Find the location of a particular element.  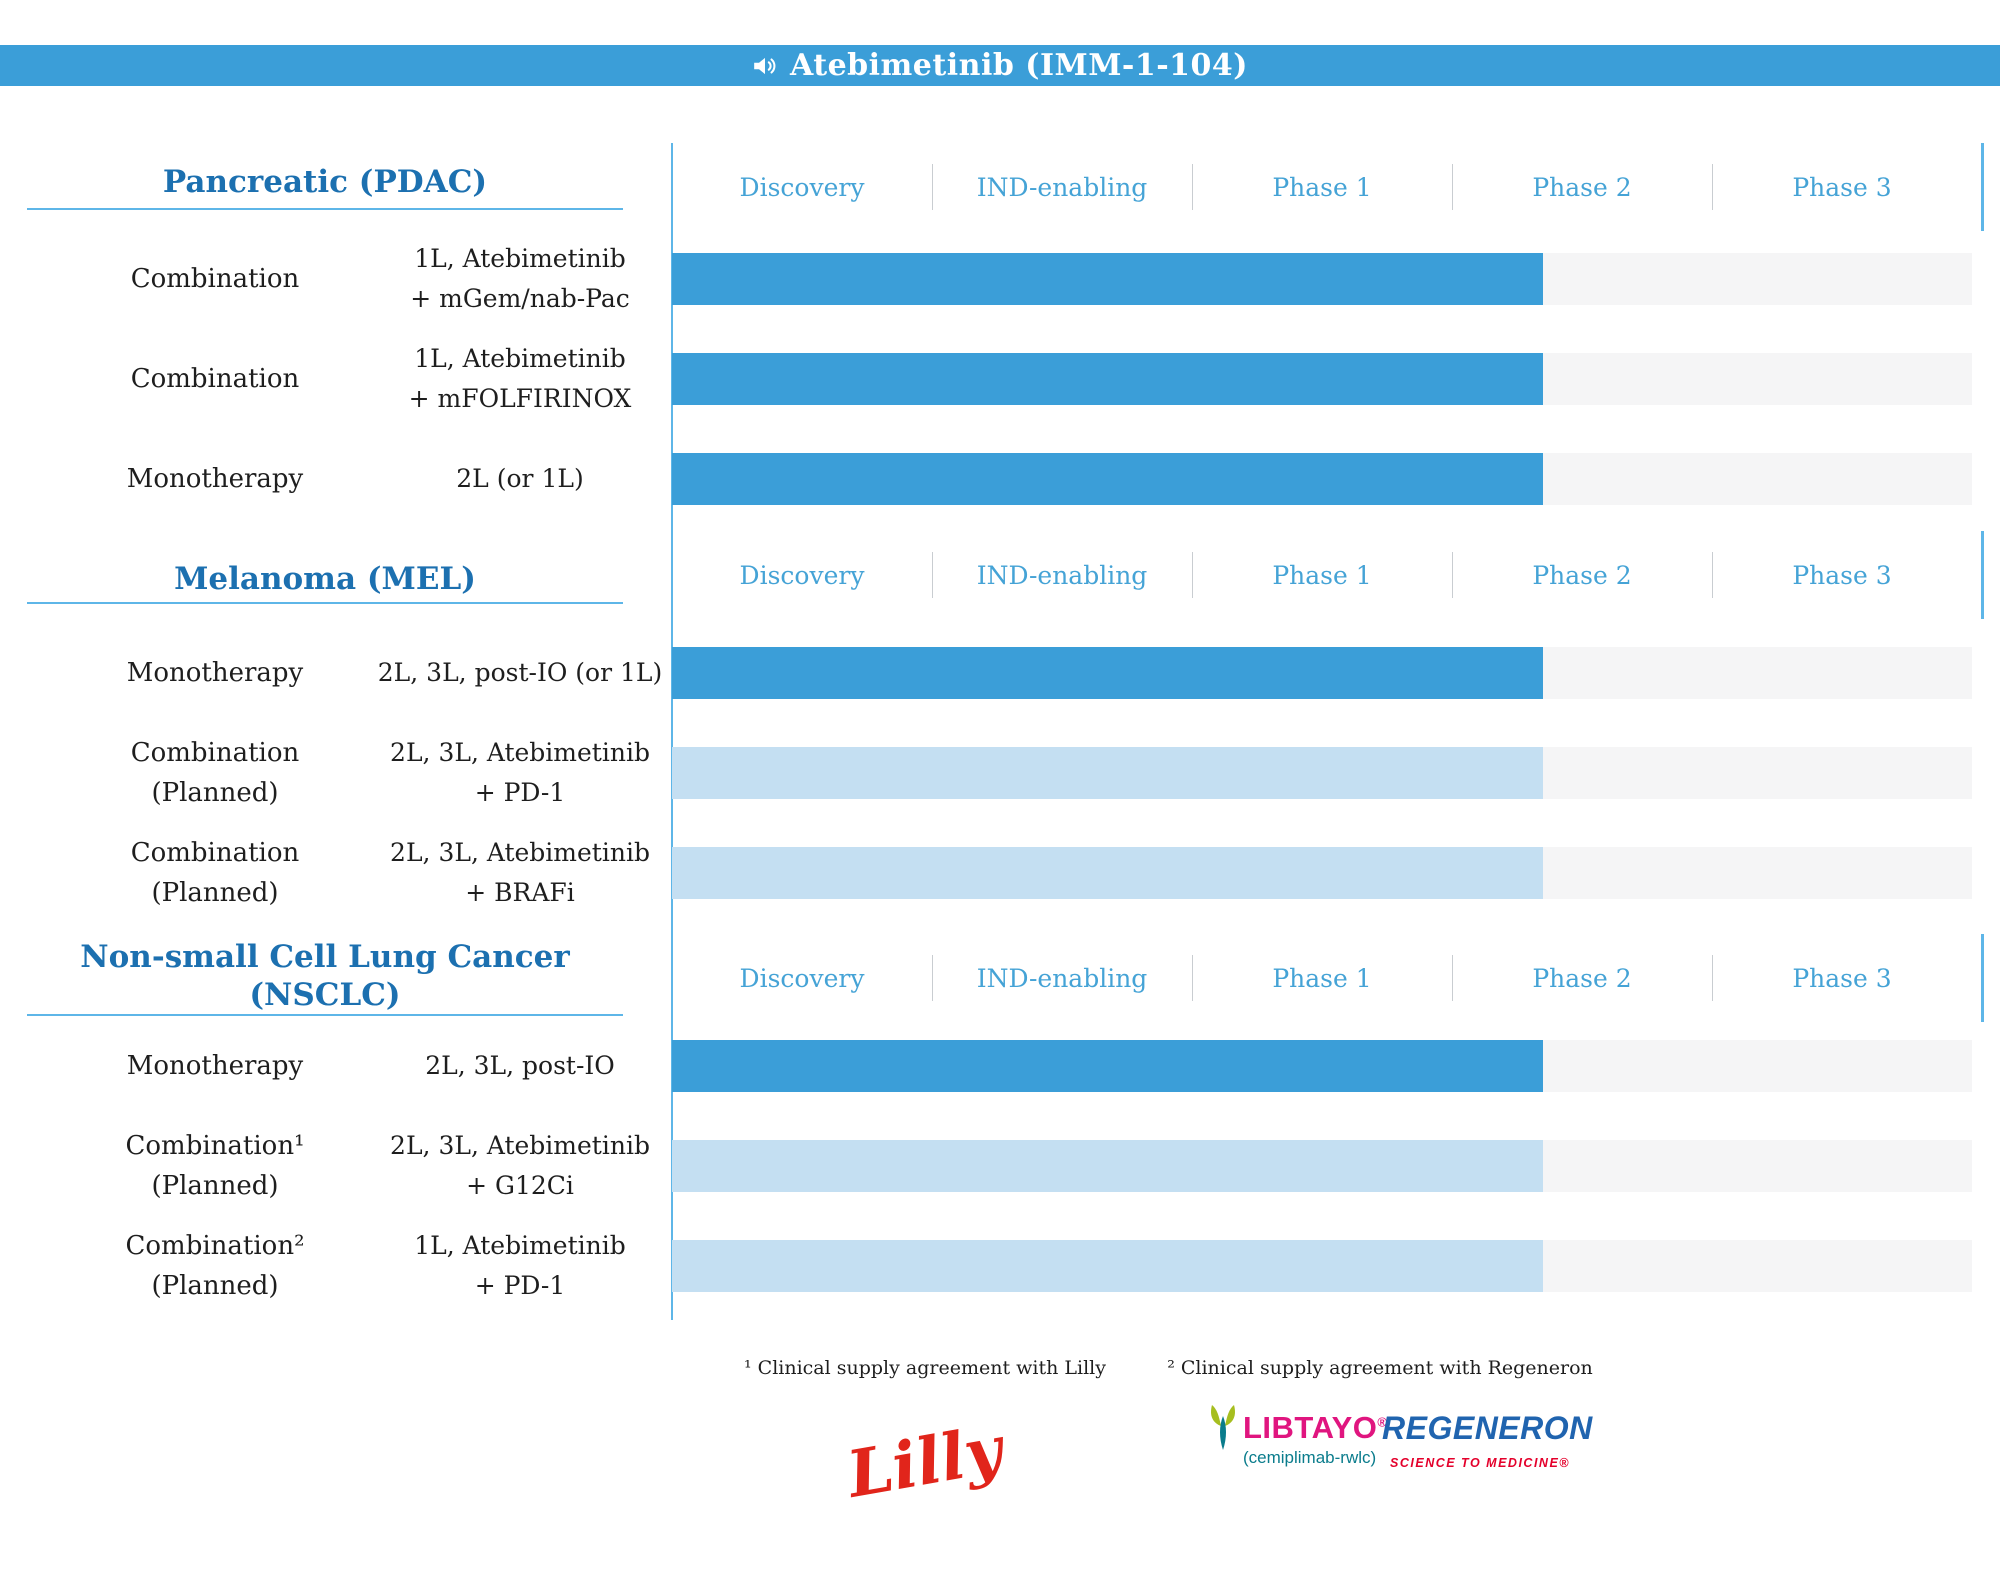

page-title: Atebimetinib (IMM-1-104) is located at coordinates (1018, 65).